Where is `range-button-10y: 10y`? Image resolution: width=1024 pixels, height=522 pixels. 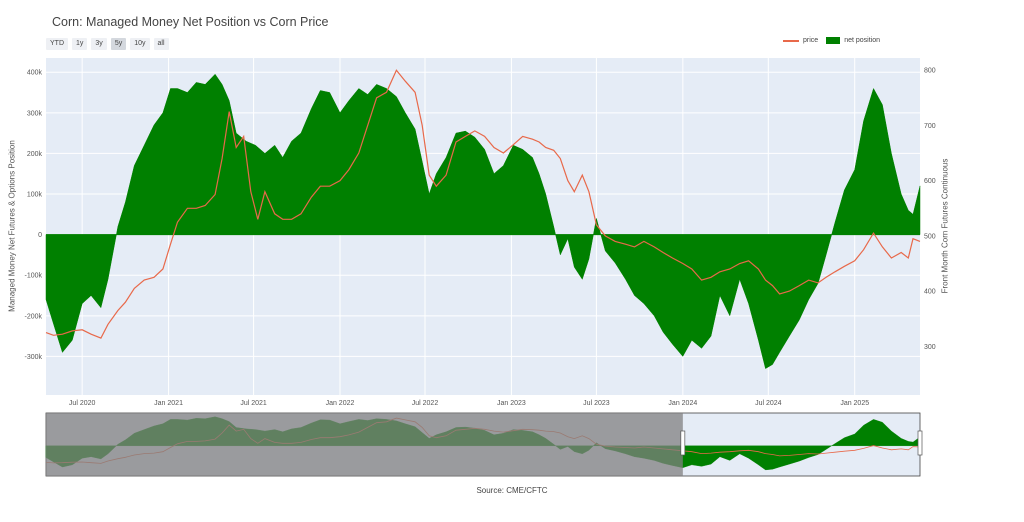 range-button-10y: 10y is located at coordinates (140, 44).